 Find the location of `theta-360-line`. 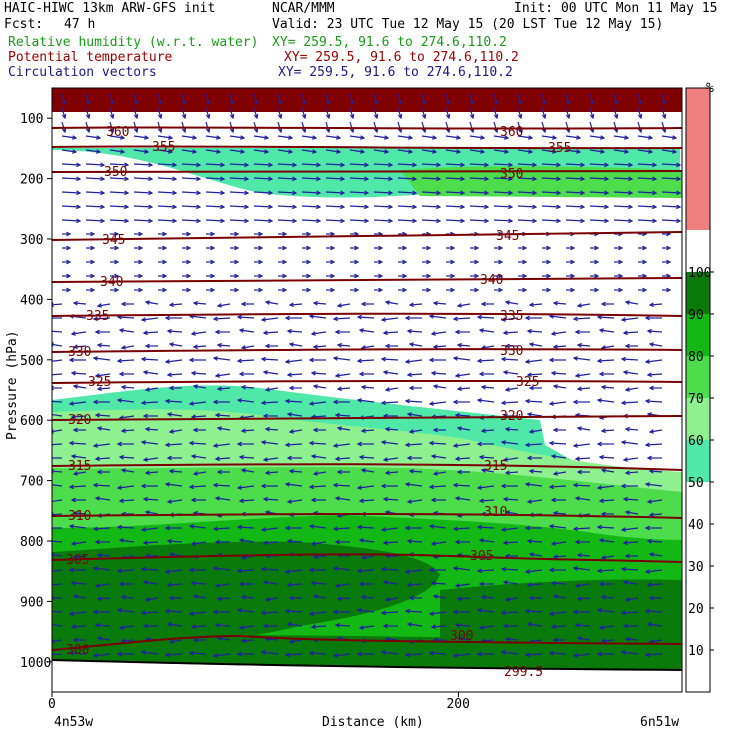

theta-360-line is located at coordinates (367, 128).